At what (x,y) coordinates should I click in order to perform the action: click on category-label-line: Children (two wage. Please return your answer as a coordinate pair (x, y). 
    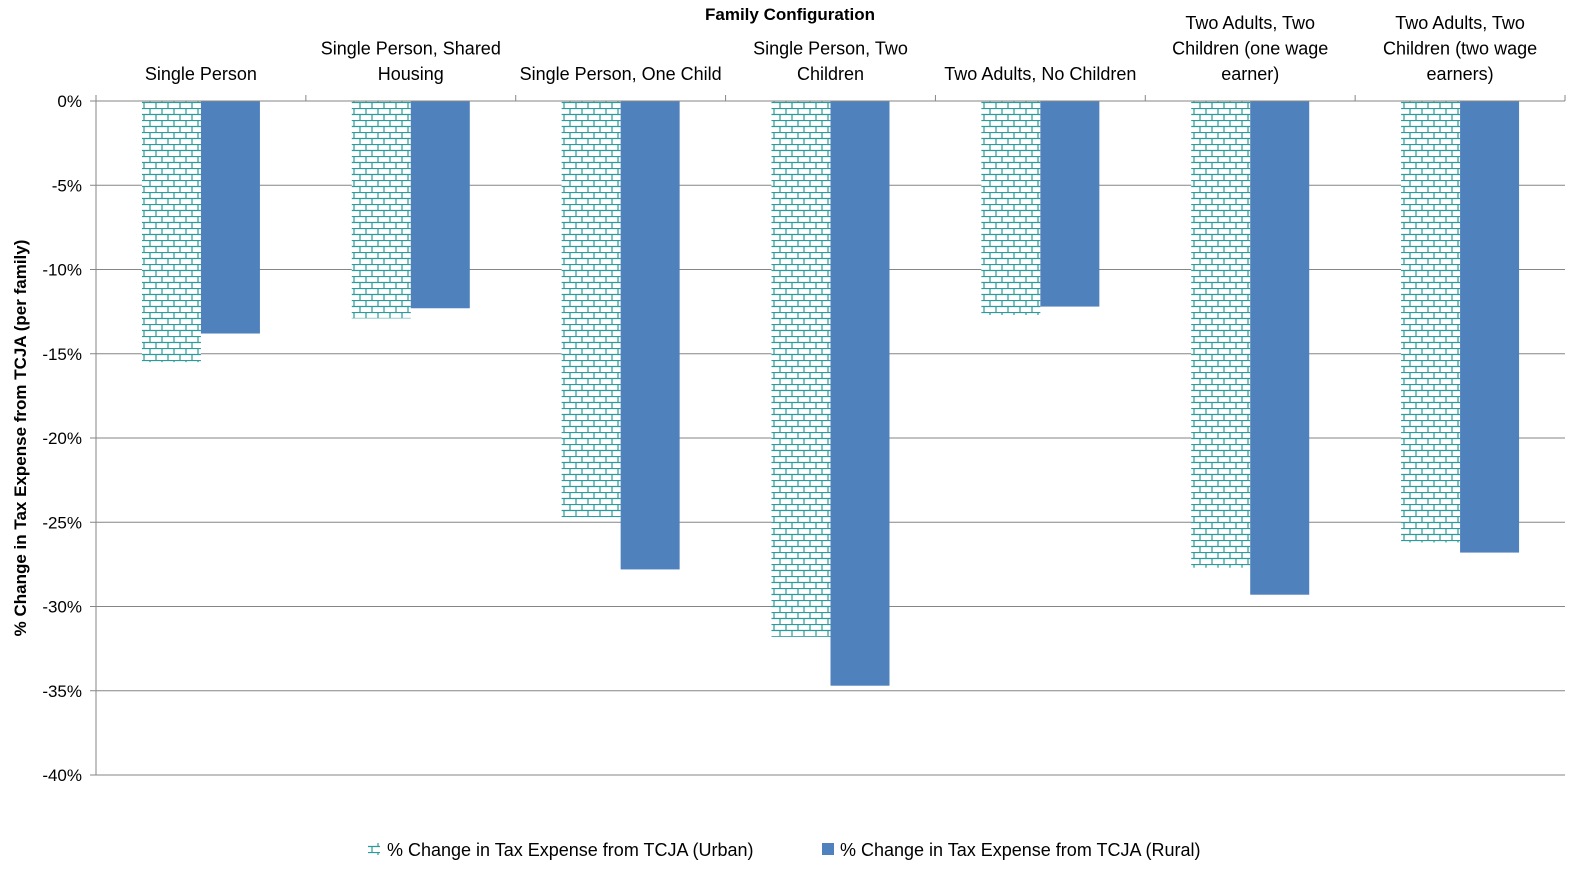
    Looking at the image, I should click on (1460, 49).